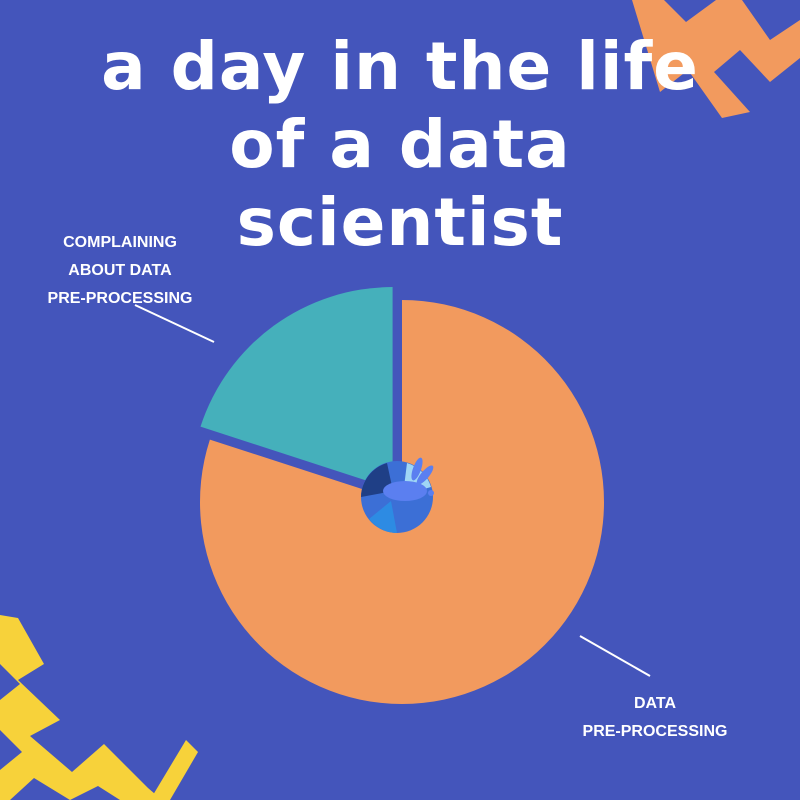  I want to click on chart-title-line-1: a day in the life, so click(400, 66).